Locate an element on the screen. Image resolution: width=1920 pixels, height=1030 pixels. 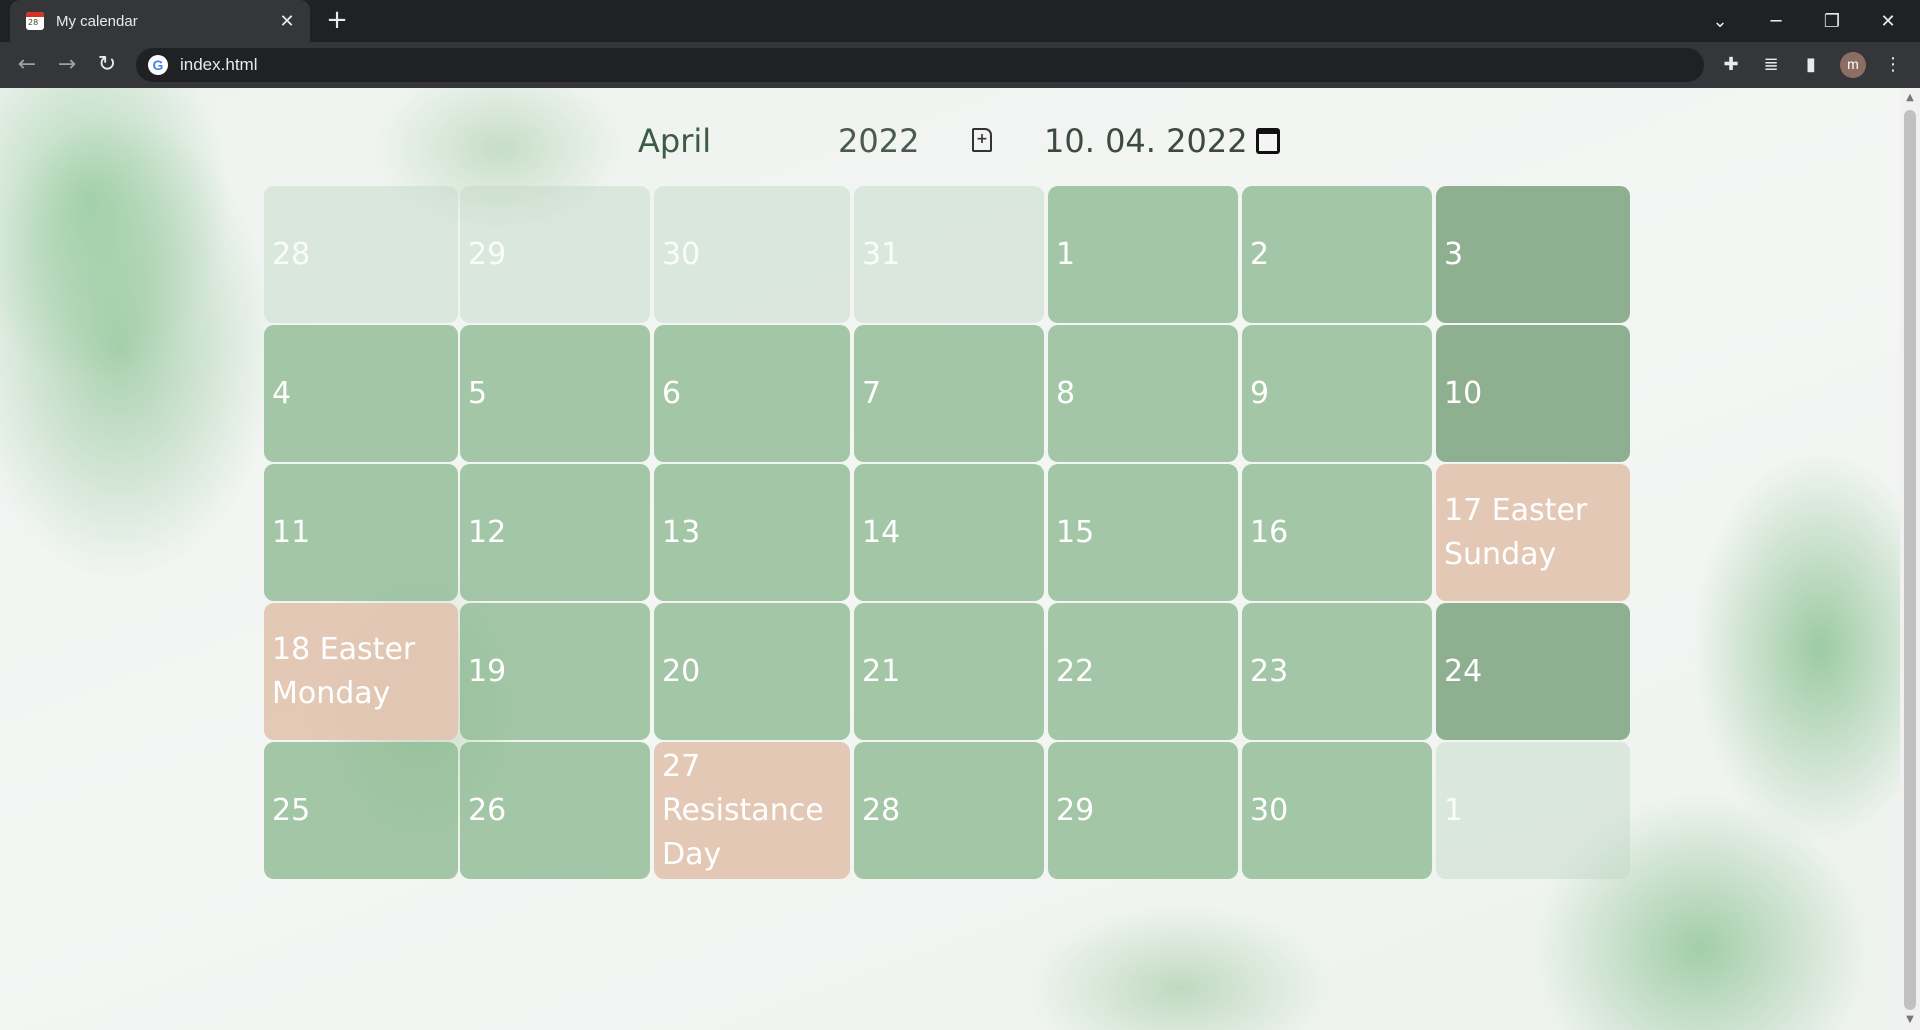
month-label: April is located at coordinates (675, 141).